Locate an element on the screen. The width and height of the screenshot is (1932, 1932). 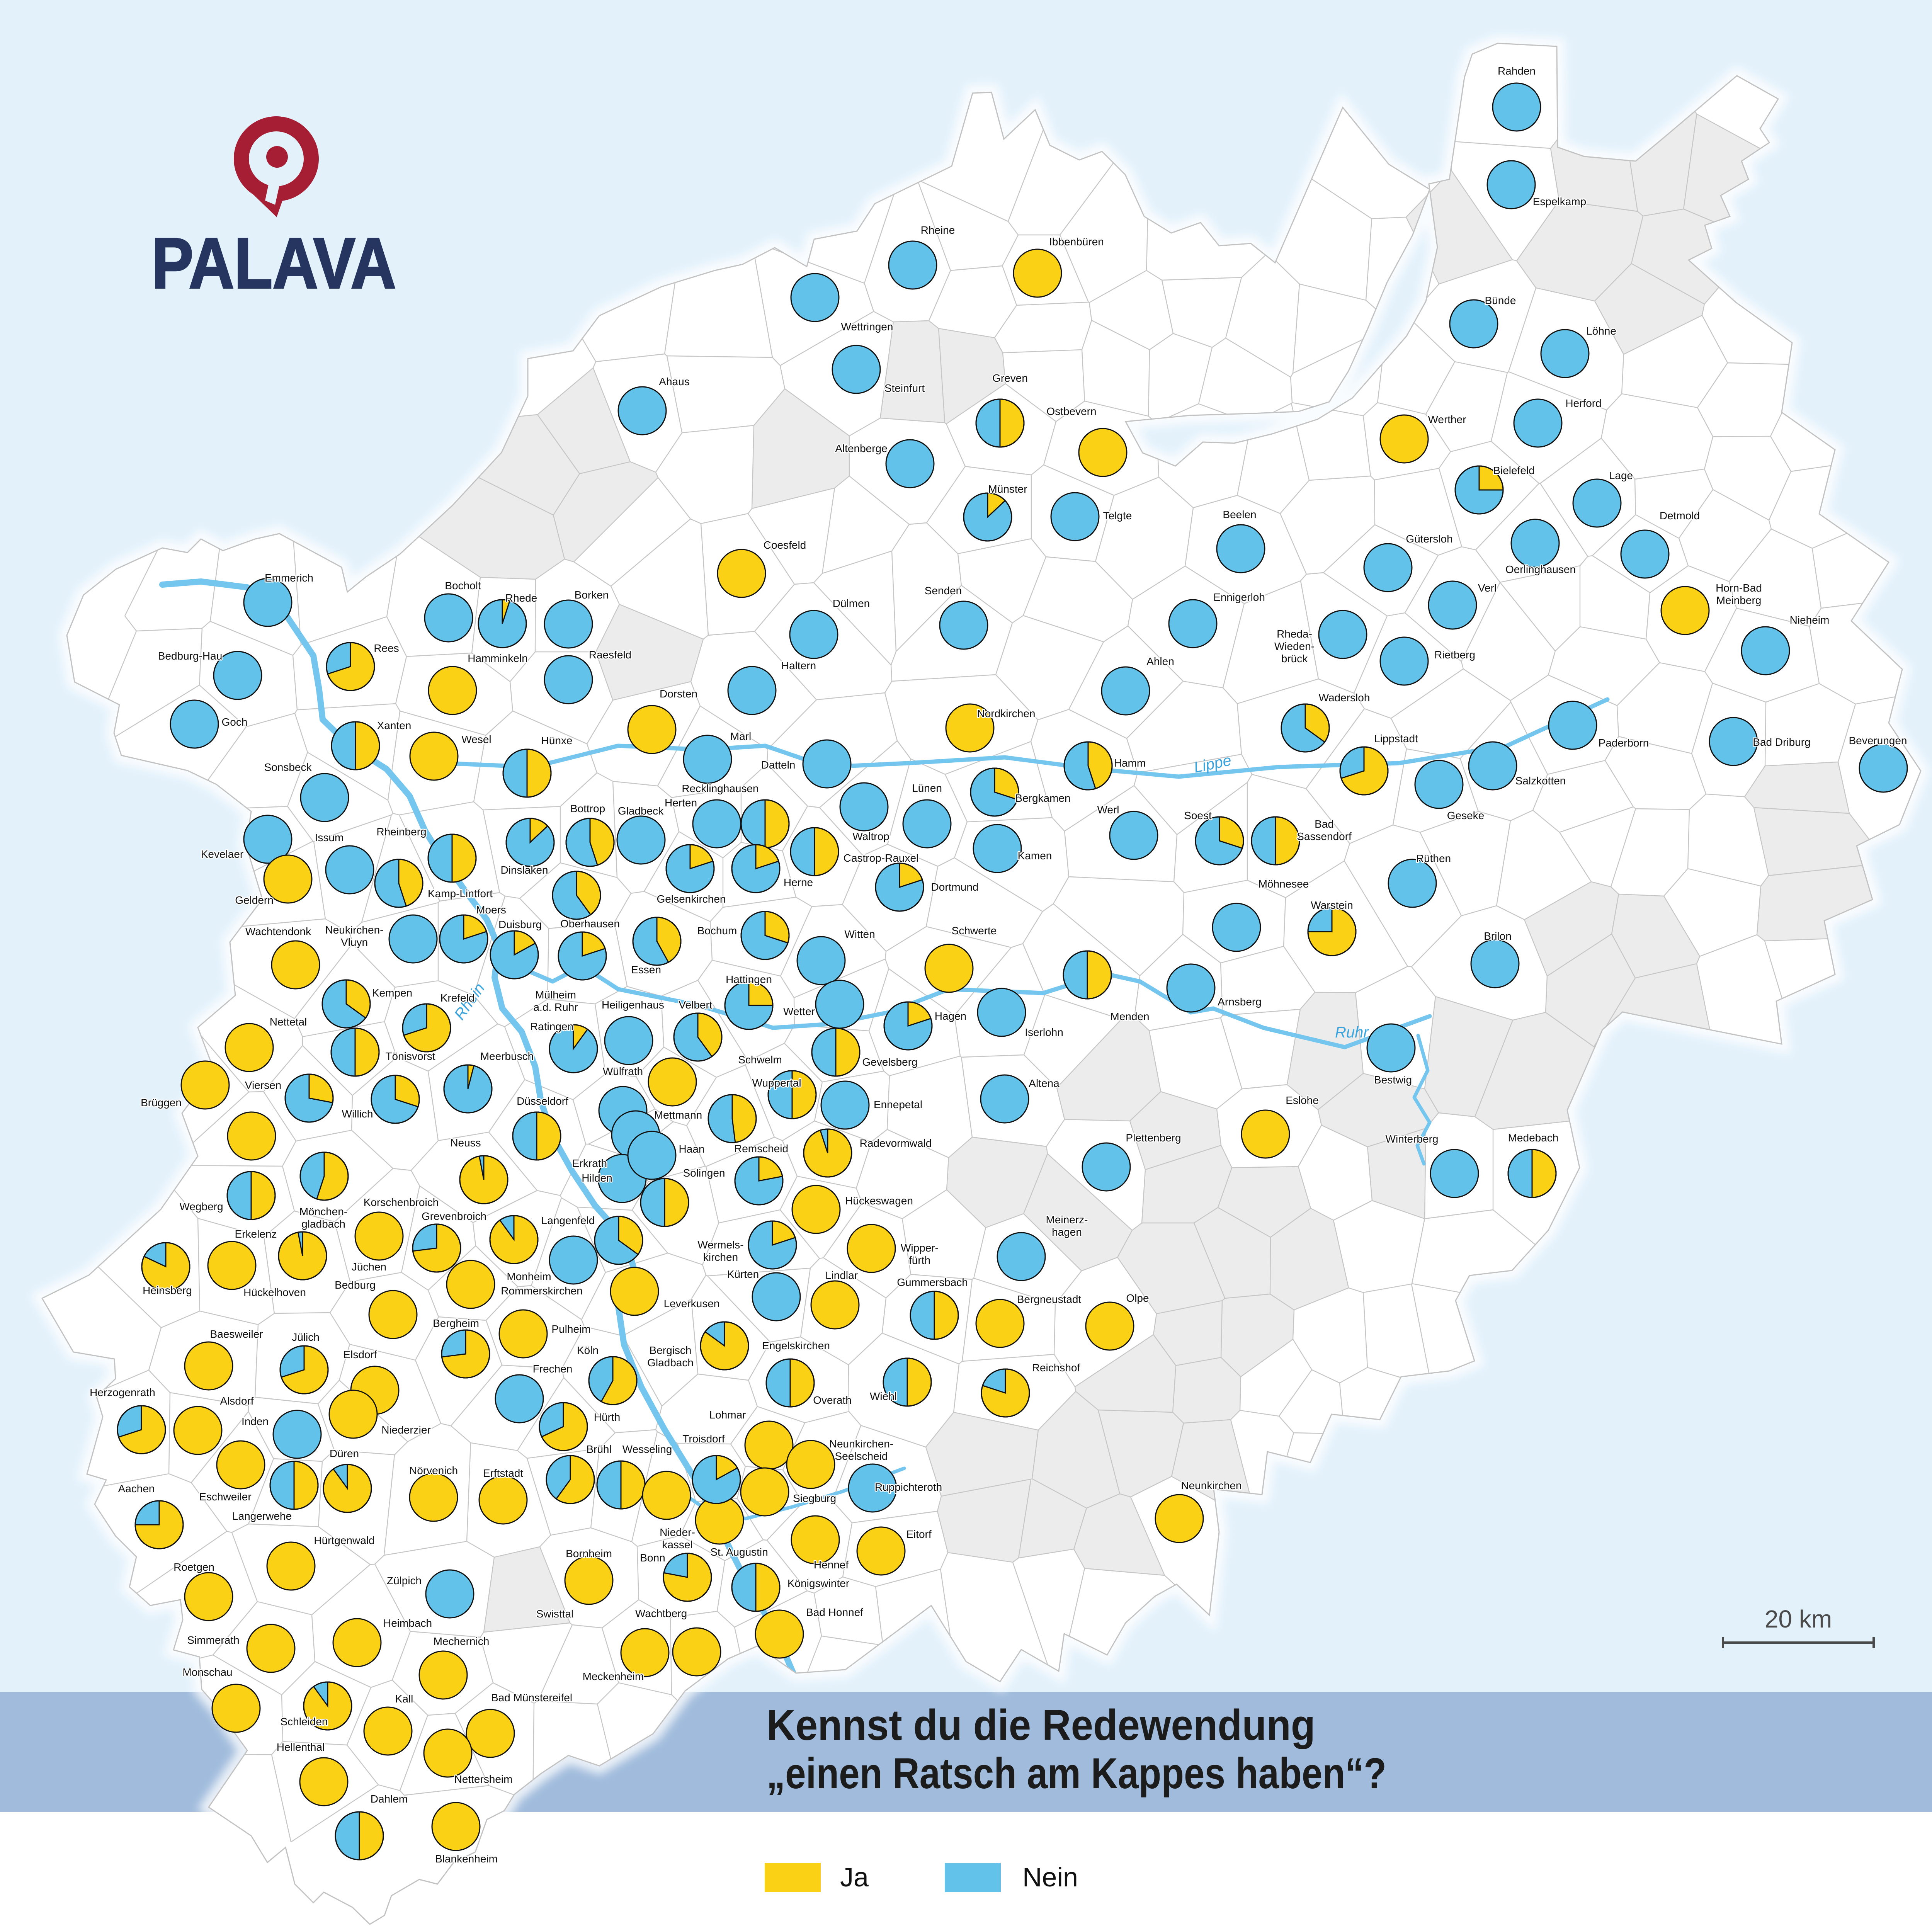
svg-text: Hückelhoven is located at coordinates (275, 1292).